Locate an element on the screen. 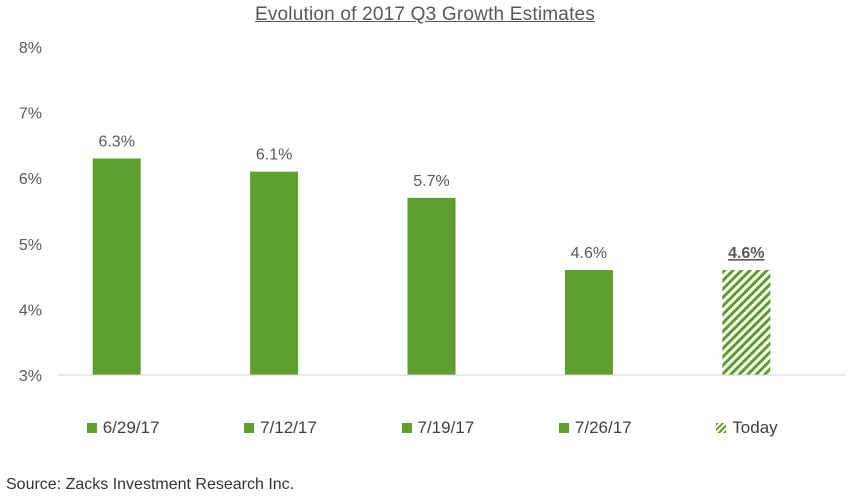 This screenshot has width=850, height=503. source-note: Source: Zacks Investment Research Inc. is located at coordinates (150, 484).